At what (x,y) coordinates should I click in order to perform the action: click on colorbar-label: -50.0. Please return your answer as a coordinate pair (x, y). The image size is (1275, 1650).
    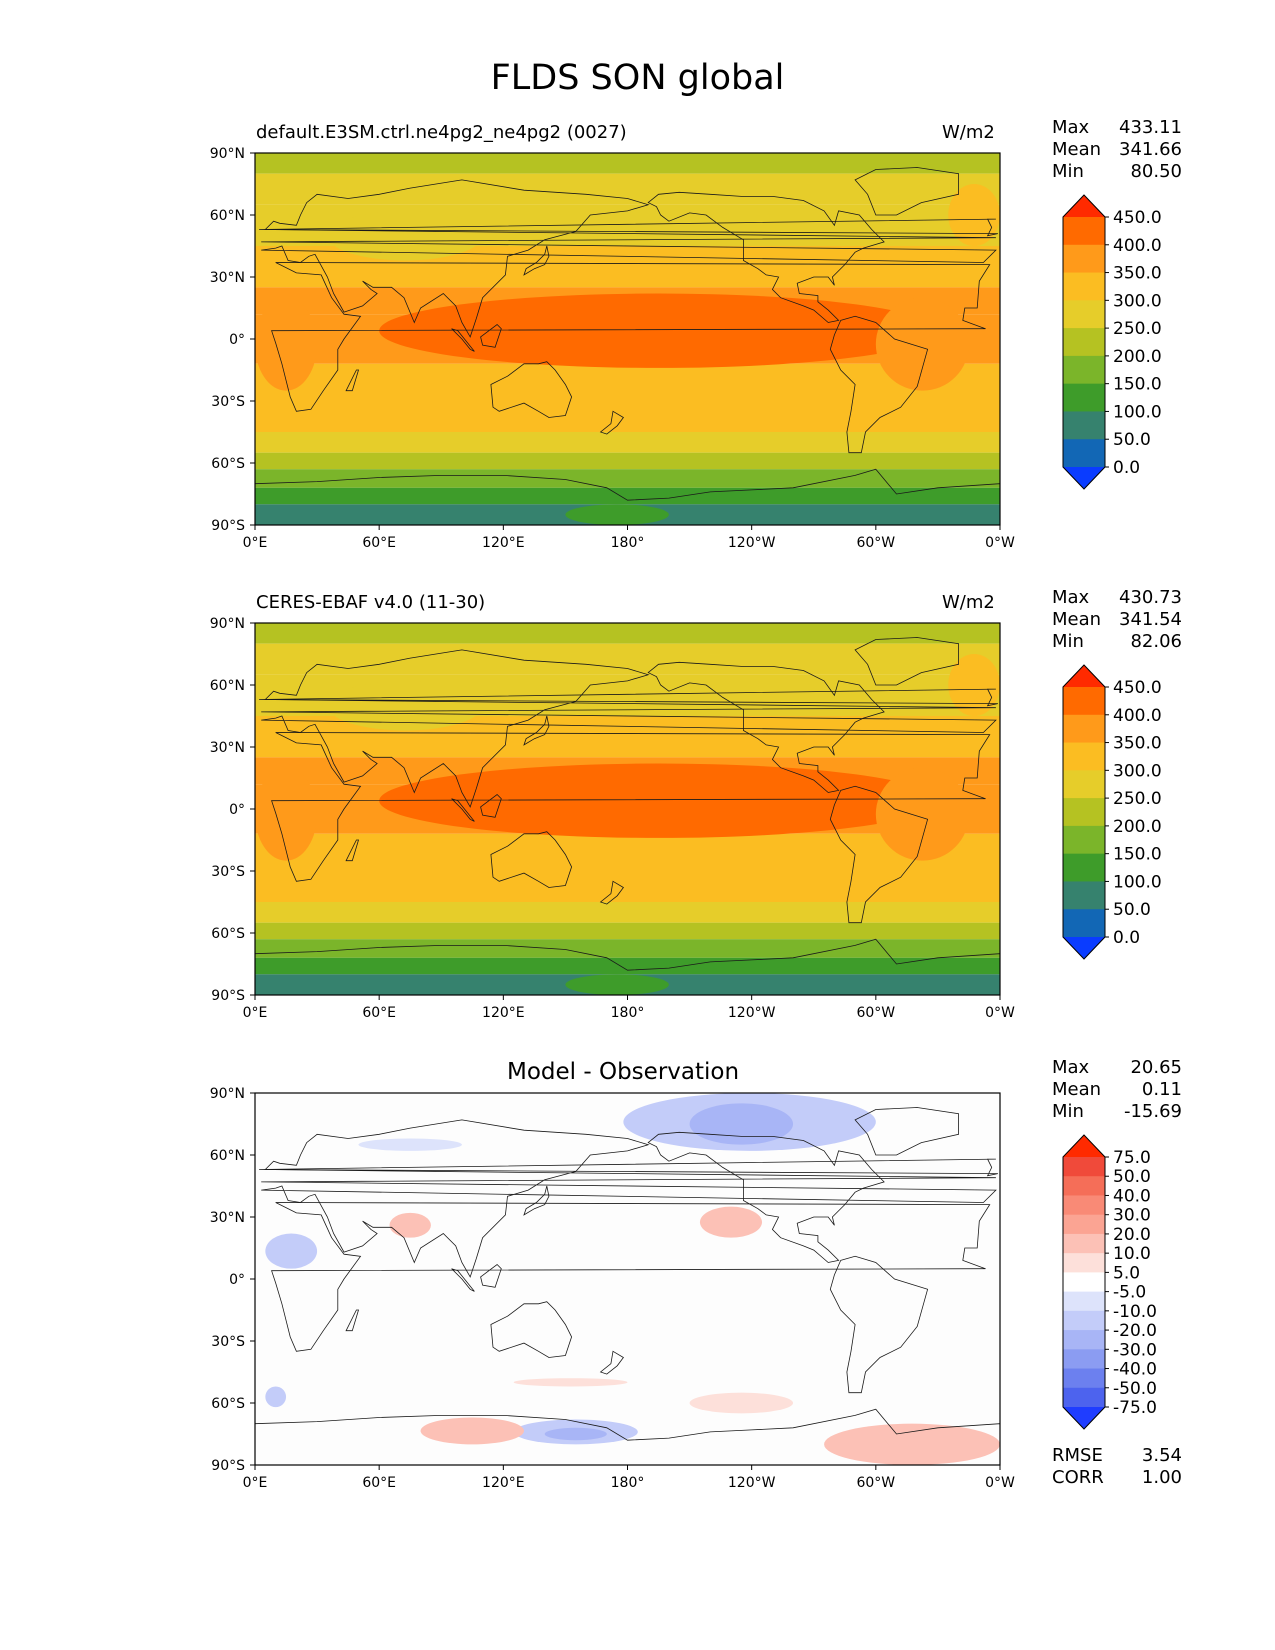
    Looking at the image, I should click on (1135, 1389).